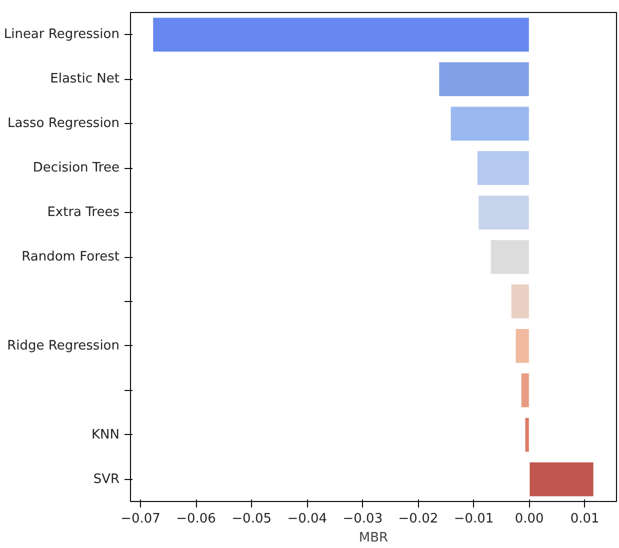  Describe the element at coordinates (63, 346) in the screenshot. I see `y-tick-label: Ridge Regression` at that location.